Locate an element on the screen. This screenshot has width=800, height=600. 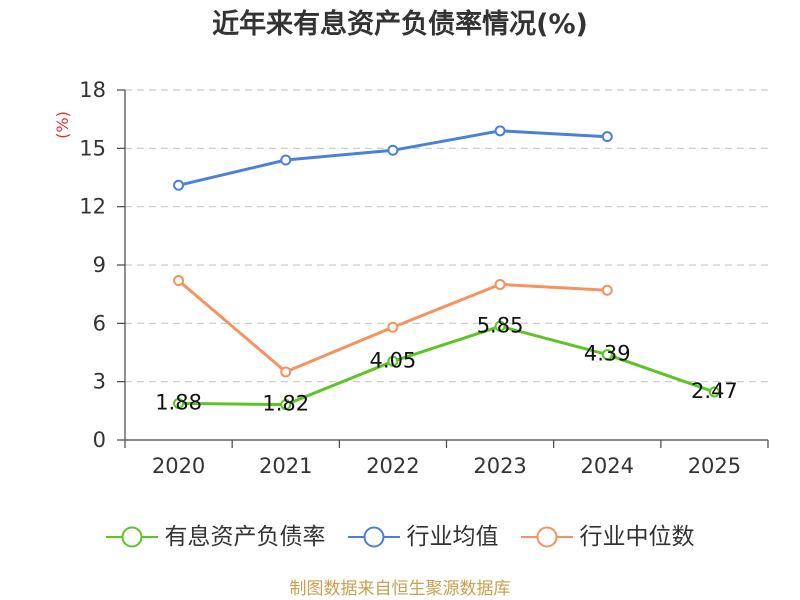
y-tick-label: 15 is located at coordinates (92, 148).